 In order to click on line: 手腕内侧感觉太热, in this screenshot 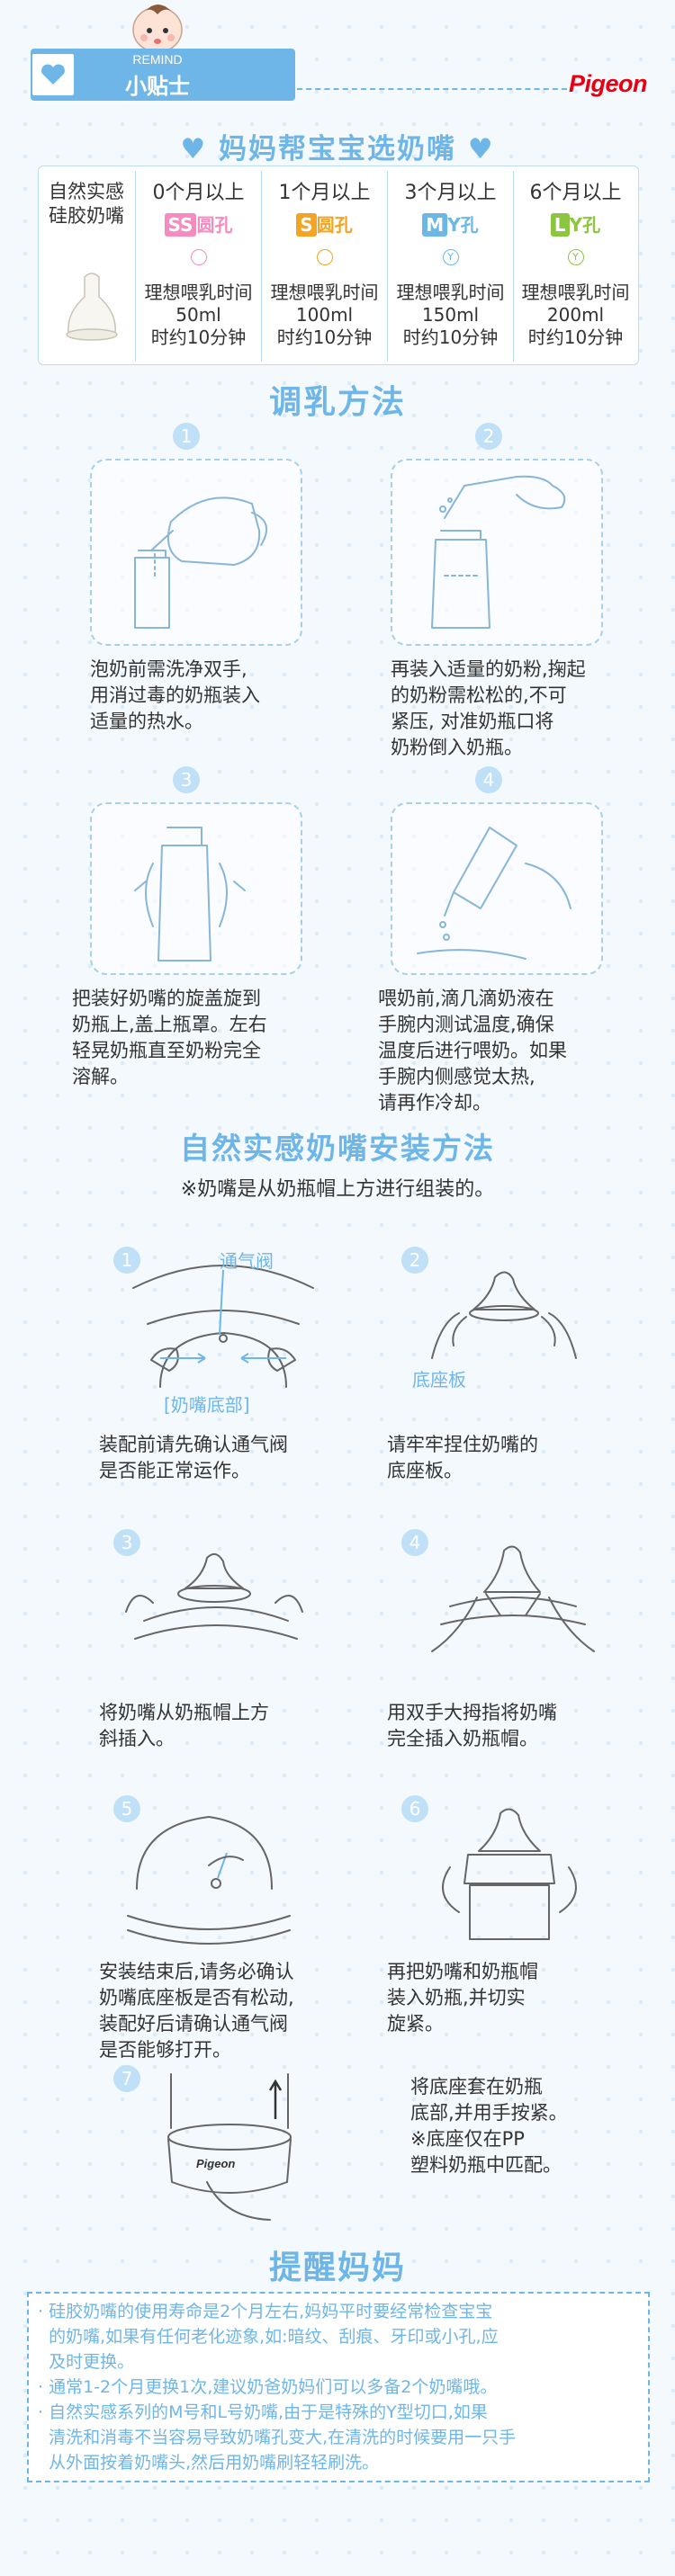, I will do `click(457, 1076)`.